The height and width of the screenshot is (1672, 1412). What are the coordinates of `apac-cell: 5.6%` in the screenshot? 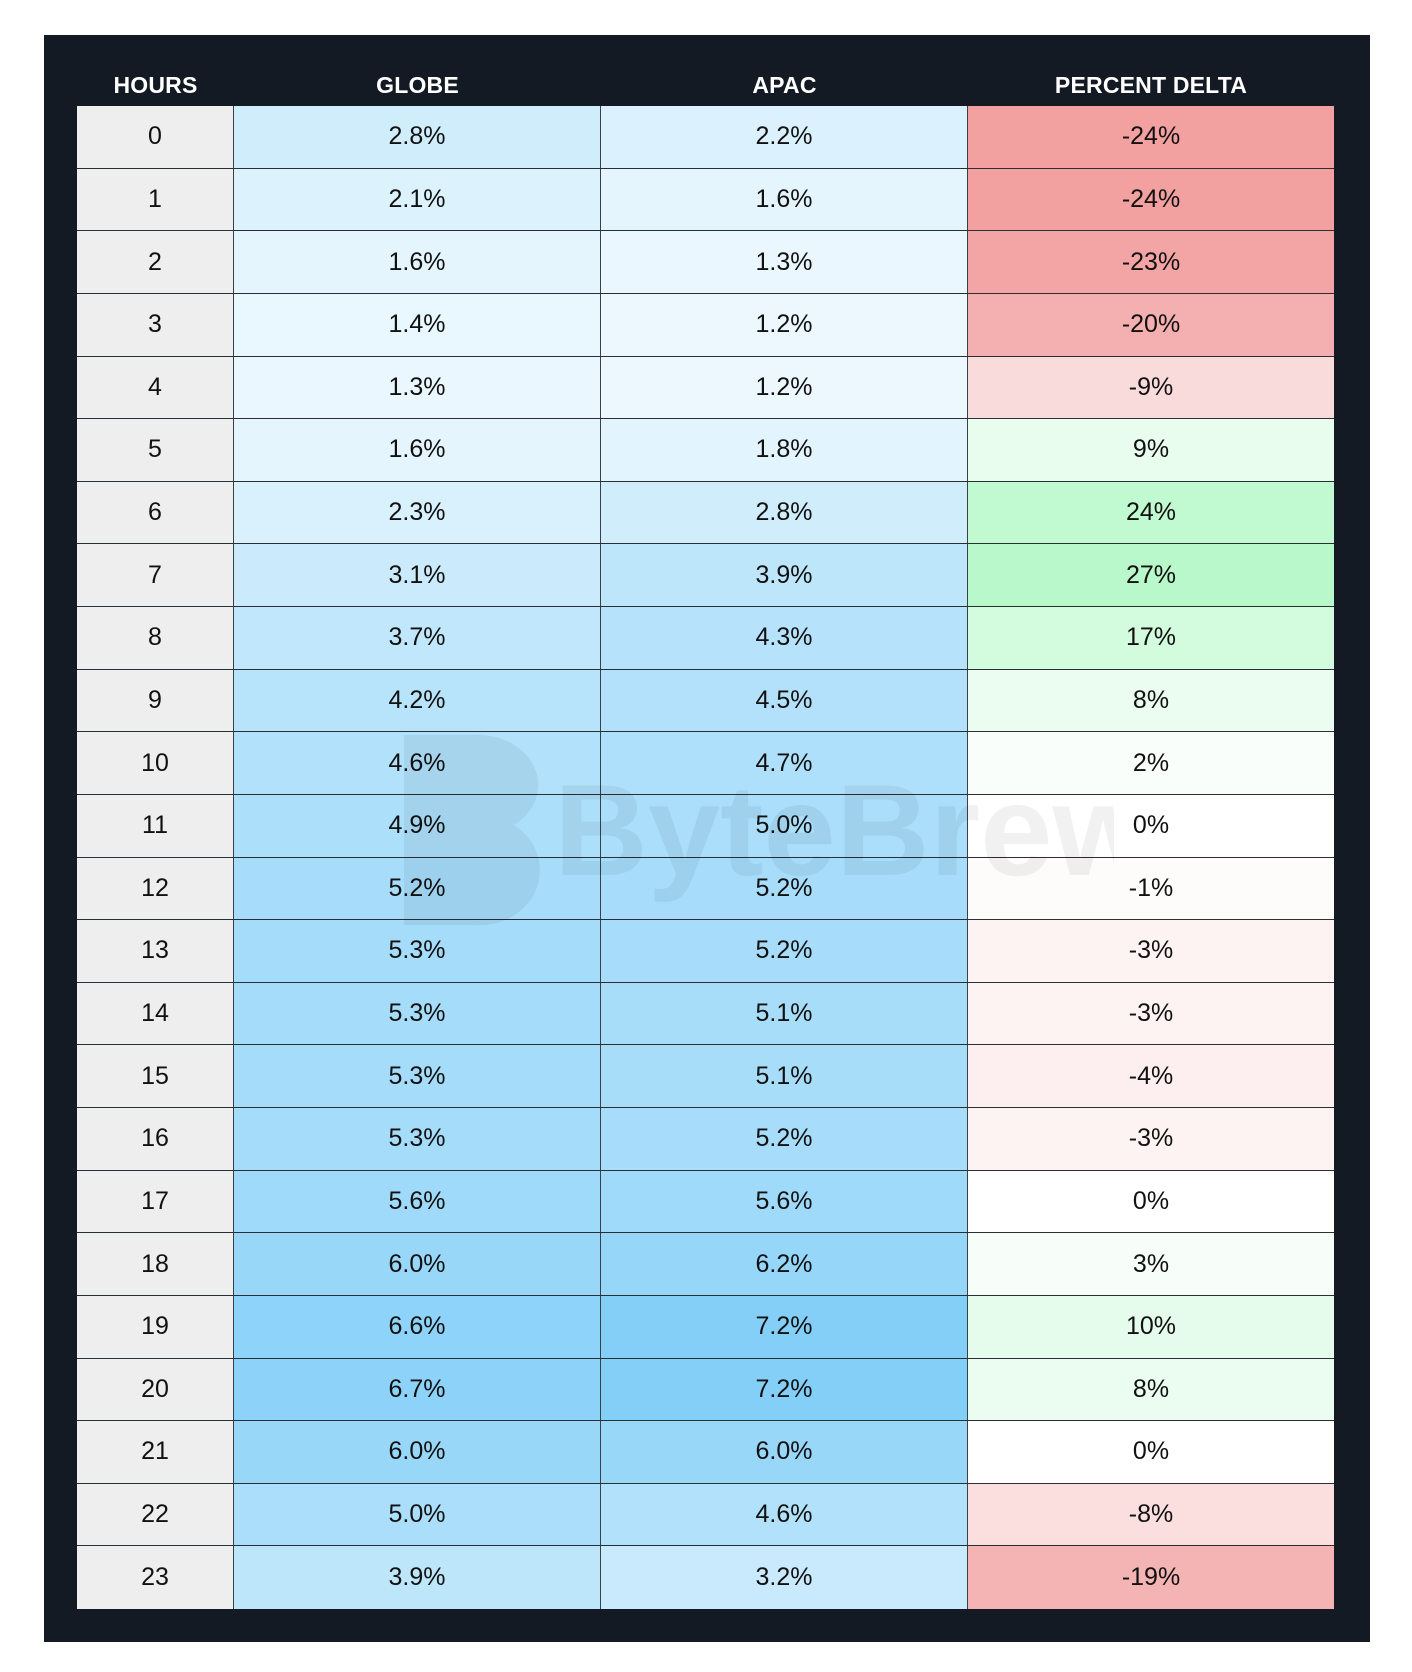 It's located at (784, 1201).